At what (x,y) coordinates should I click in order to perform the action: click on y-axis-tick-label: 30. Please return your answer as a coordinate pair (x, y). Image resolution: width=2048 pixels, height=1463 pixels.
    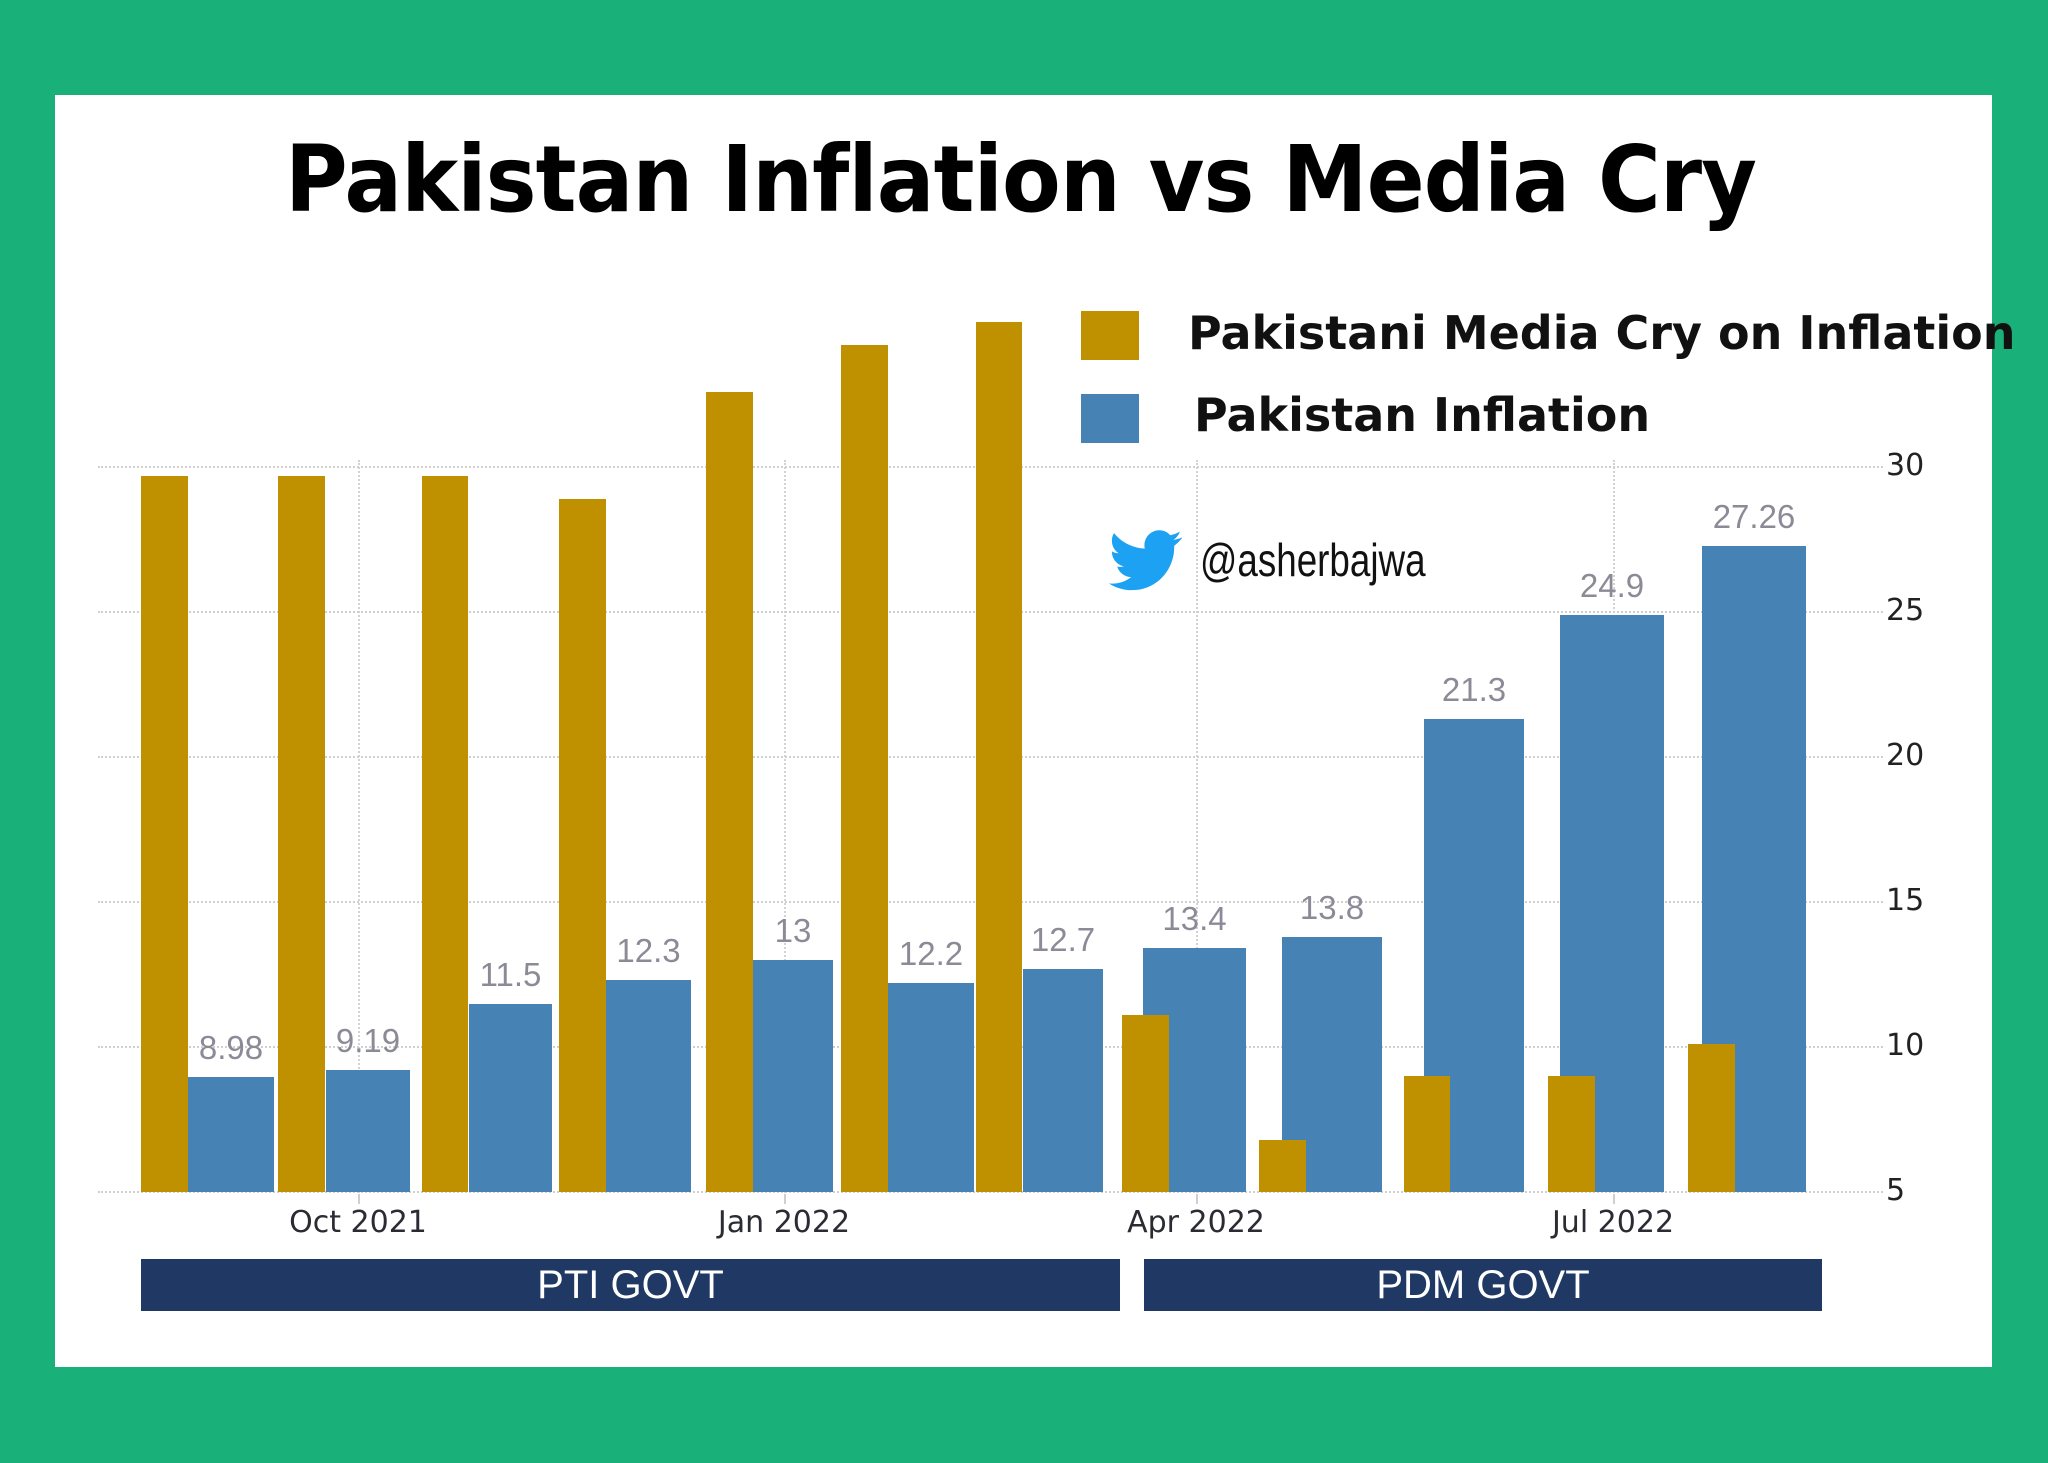
    Looking at the image, I should click on (1905, 465).